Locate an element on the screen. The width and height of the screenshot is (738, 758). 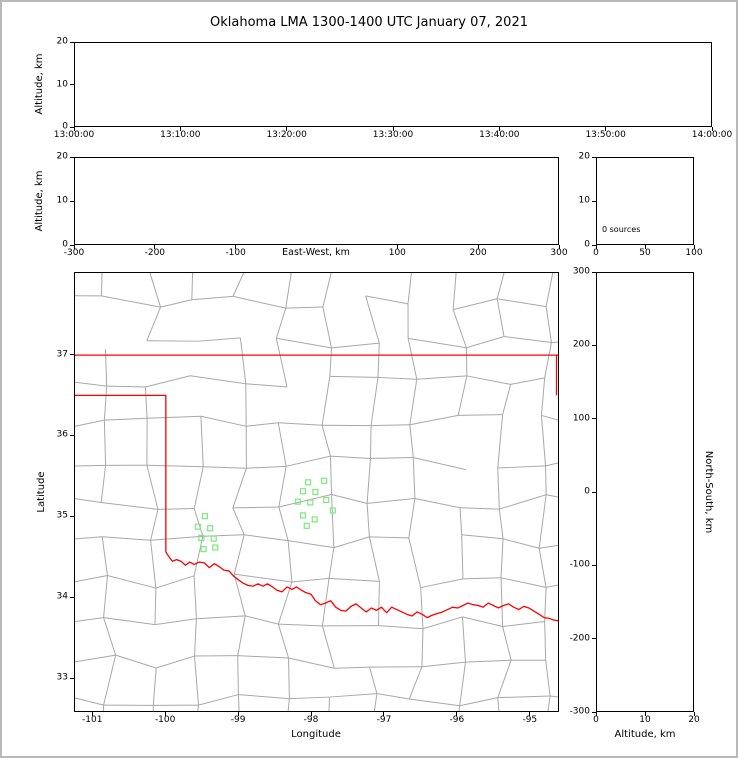
tick-label: 100 is located at coordinates (694, 253).